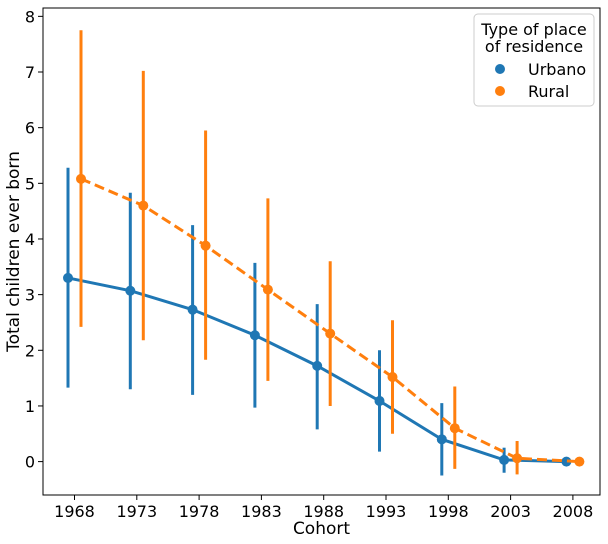 This screenshot has height=544, width=608. I want to click on y-tick-label: 4, so click(30, 239).